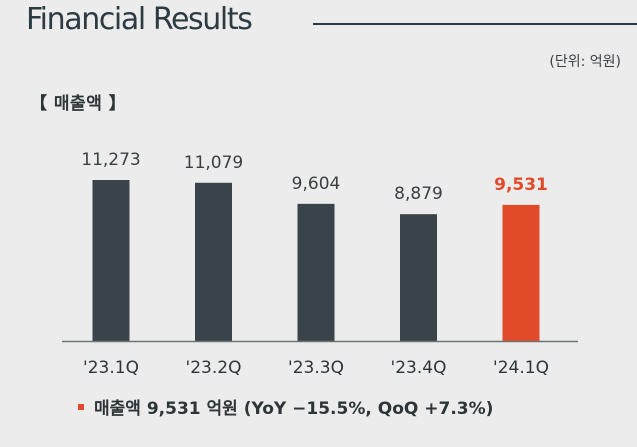 This screenshot has height=447, width=637. Describe the element at coordinates (294, 409) in the screenshot. I see `summary-text: 매출액 9,531 억원 (YoY −15.5%, QoQ +7.3%)` at that location.